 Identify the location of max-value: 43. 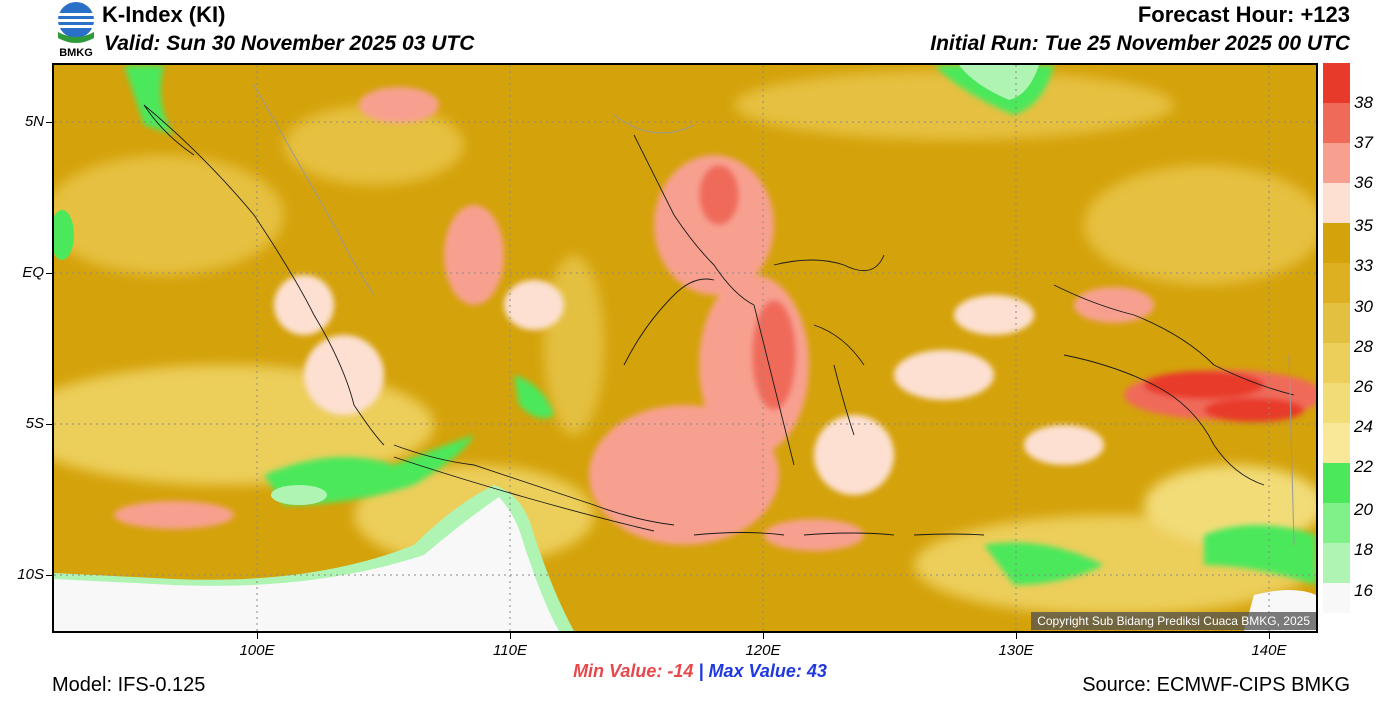
(816, 671).